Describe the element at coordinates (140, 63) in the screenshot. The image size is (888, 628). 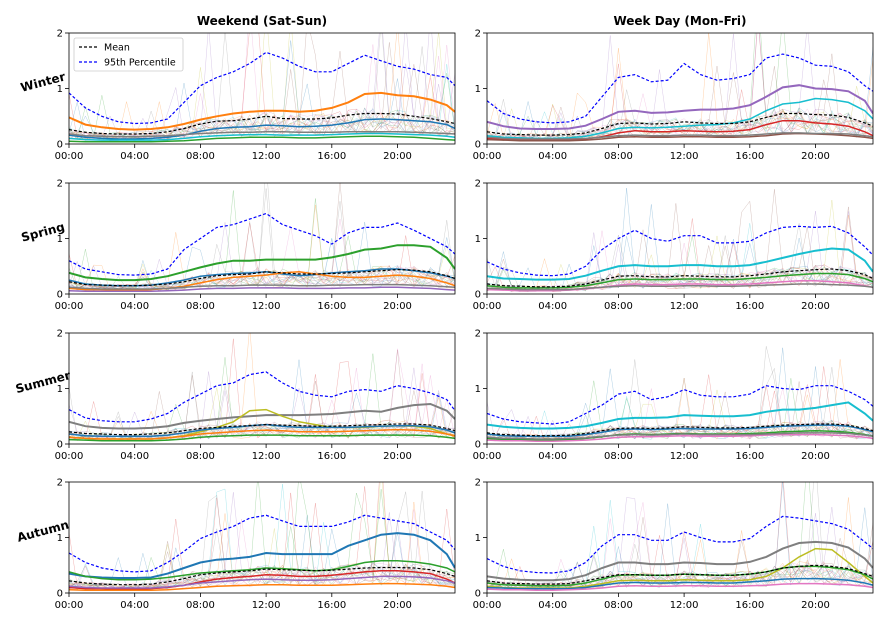
I see `legend-p95-label: 95th Percentile` at that location.